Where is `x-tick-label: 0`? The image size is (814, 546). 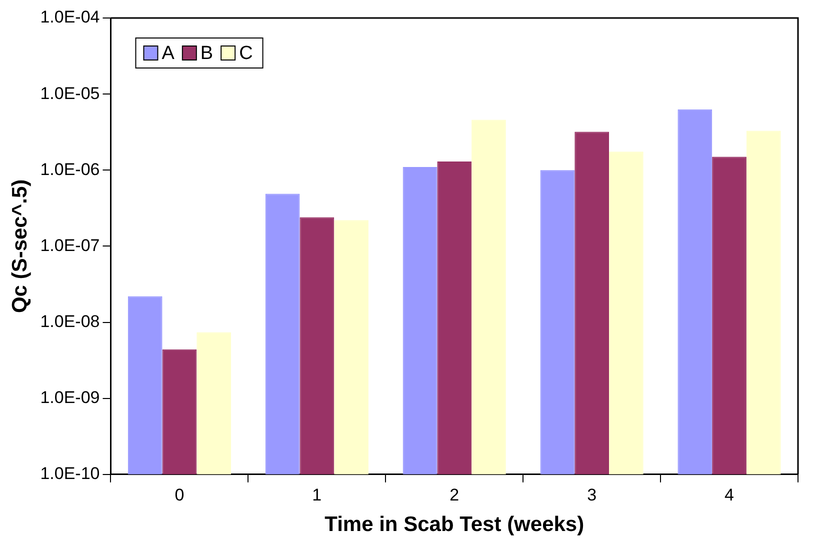
x-tick-label: 0 is located at coordinates (179, 494).